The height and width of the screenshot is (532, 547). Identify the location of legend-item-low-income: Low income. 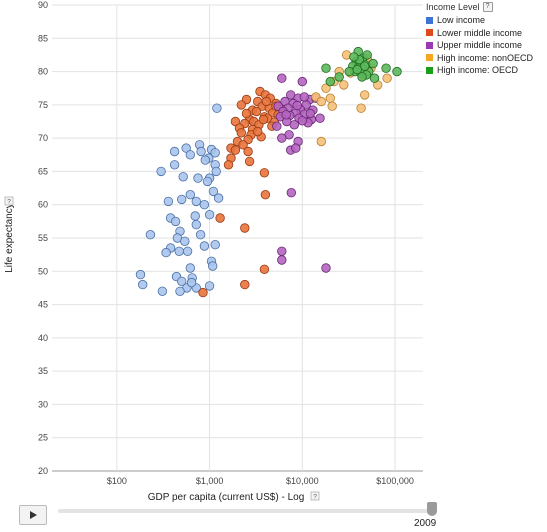
(486, 20).